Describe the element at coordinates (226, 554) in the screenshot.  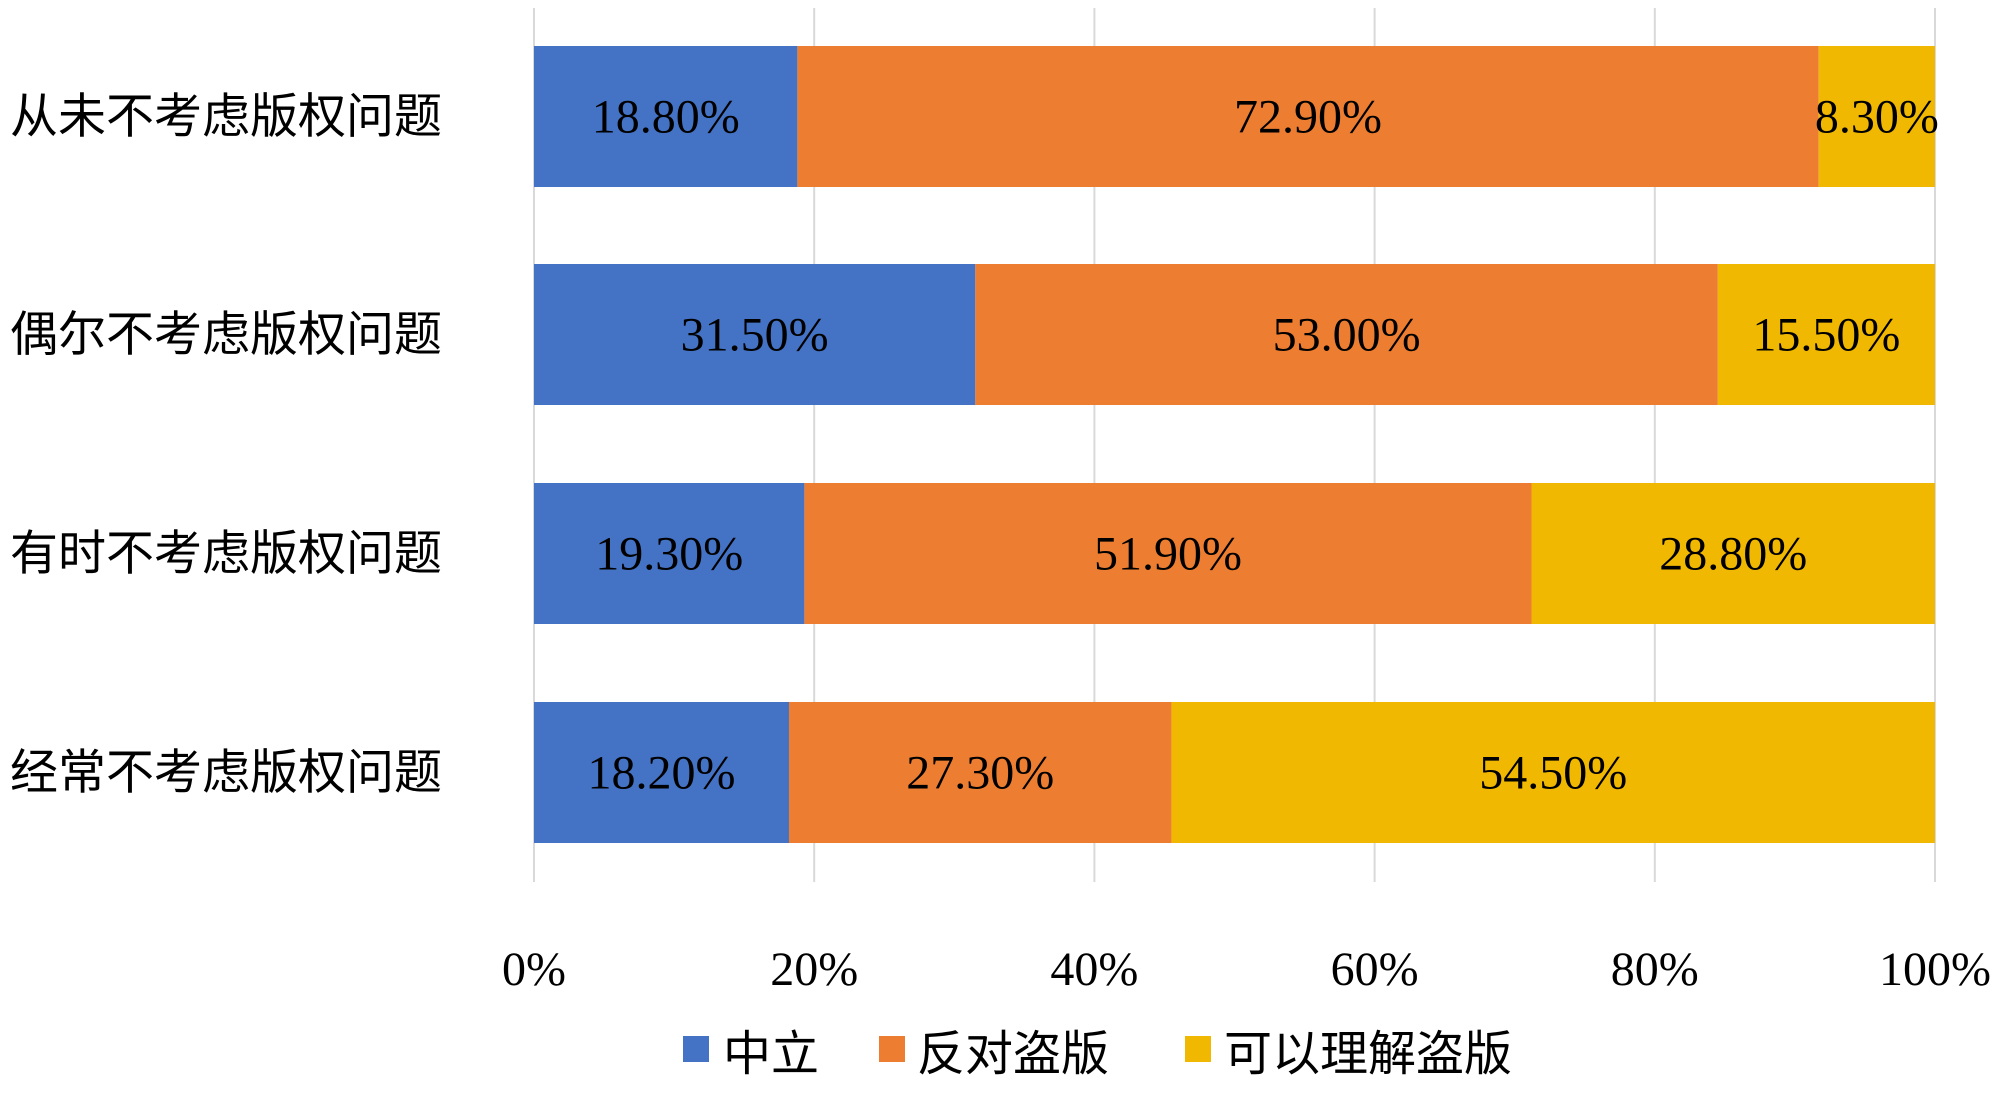
I see `category-label: 有时不考虑版权问题` at that location.